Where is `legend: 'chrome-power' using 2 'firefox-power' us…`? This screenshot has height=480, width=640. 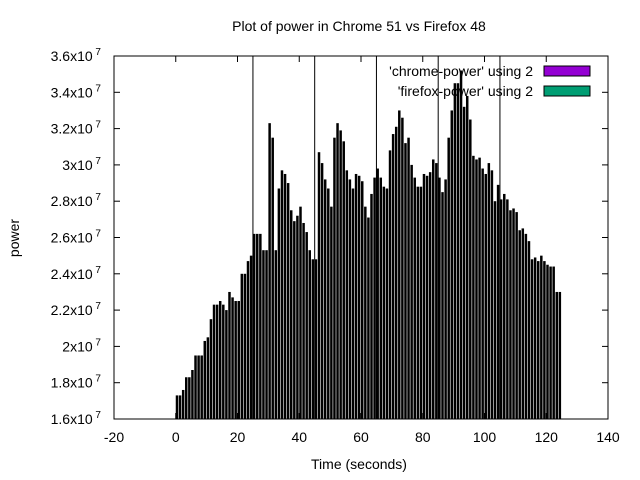 legend: 'chrome-power' using 2 'firefox-power' us… is located at coordinates (490, 81).